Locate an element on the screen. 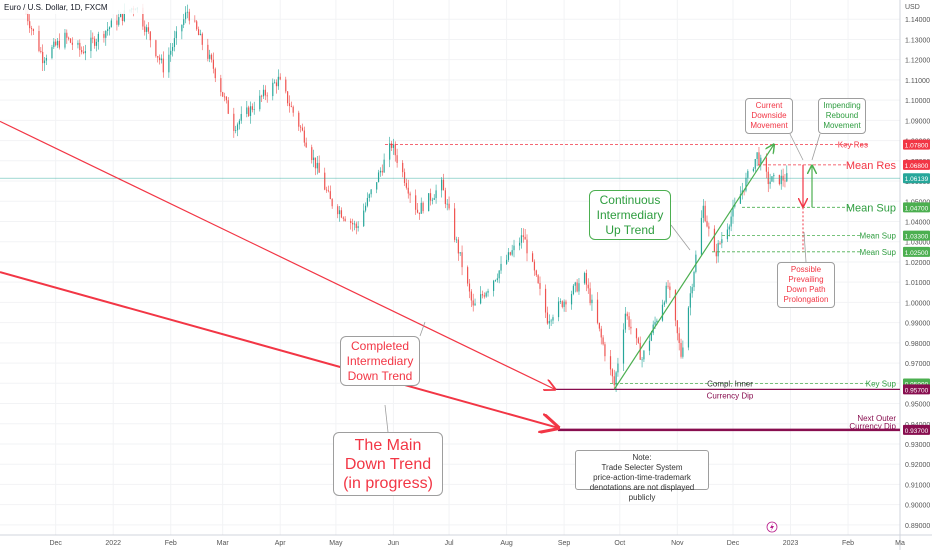 This screenshot has width=932, height=550. mean-sup-label: Mean Sup is located at coordinates (878, 252).